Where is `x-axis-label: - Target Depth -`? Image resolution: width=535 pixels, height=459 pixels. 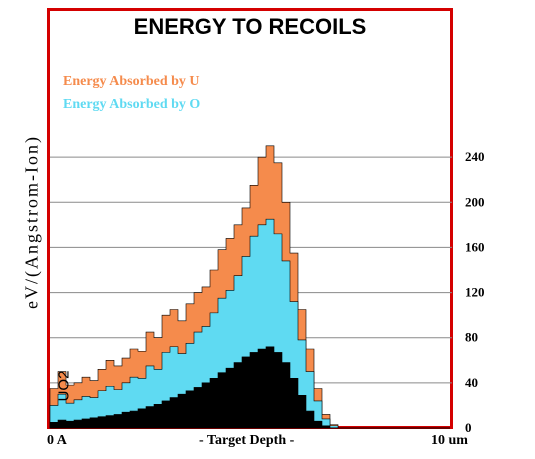
x-axis-label: - Target Depth - is located at coordinates (247, 440).